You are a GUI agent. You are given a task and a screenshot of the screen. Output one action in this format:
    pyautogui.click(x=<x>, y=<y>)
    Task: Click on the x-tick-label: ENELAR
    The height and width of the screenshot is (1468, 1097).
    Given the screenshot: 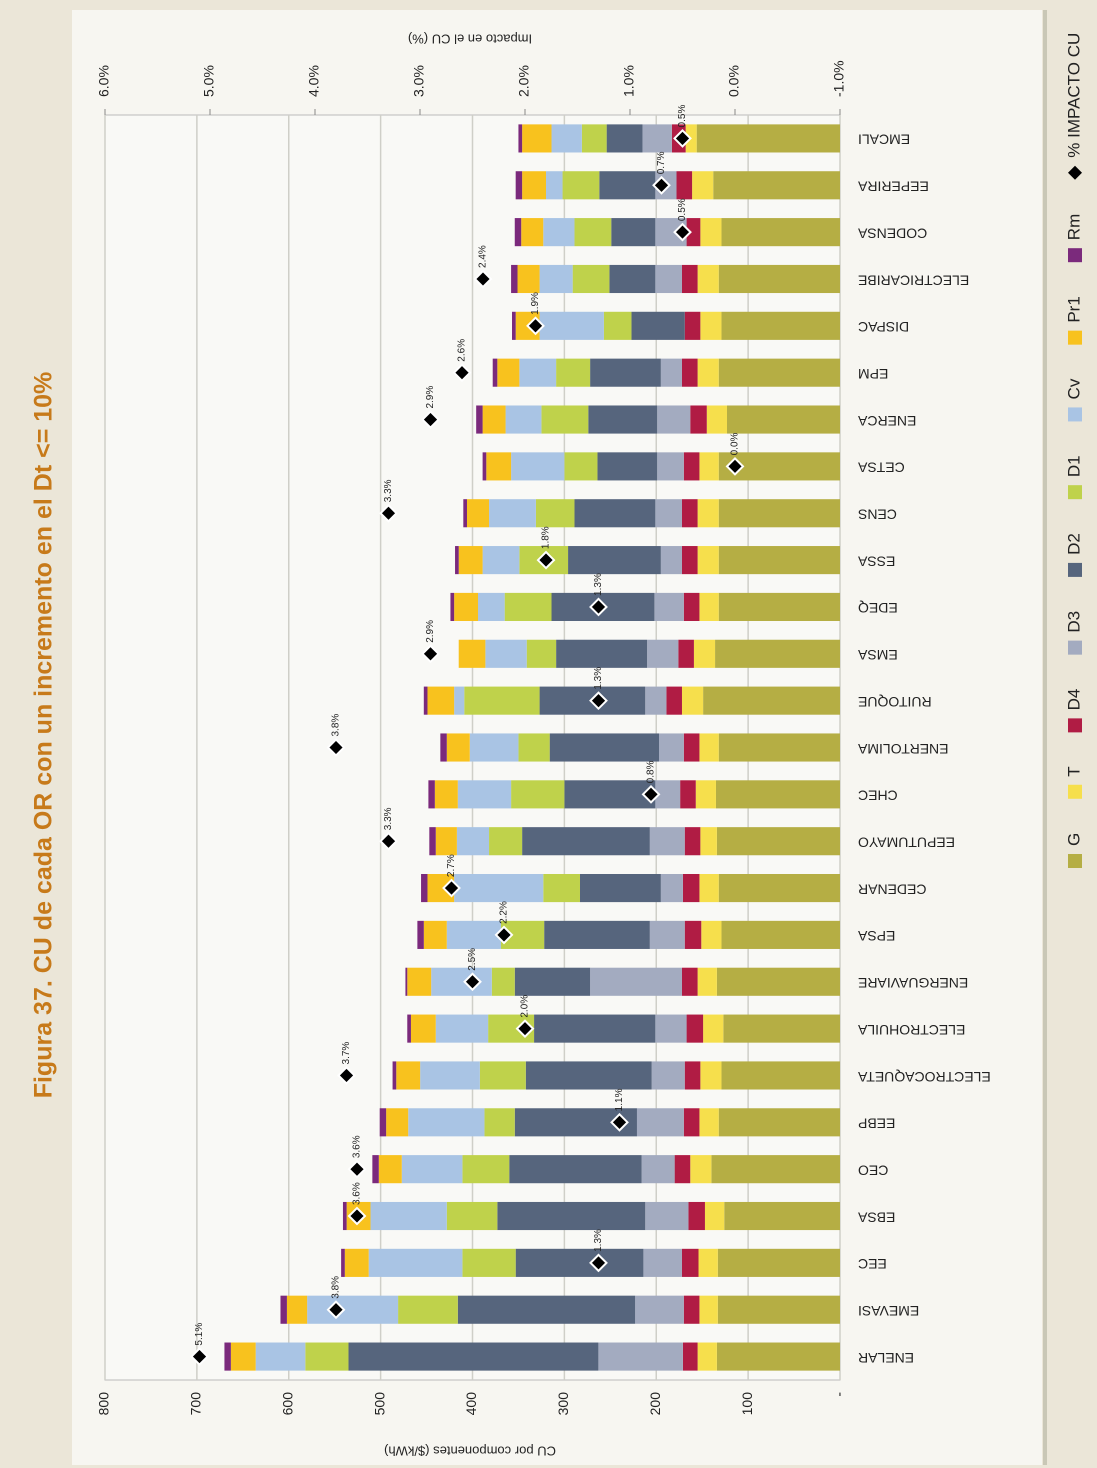 What is the action you would take?
    pyautogui.click(x=886, y=1358)
    